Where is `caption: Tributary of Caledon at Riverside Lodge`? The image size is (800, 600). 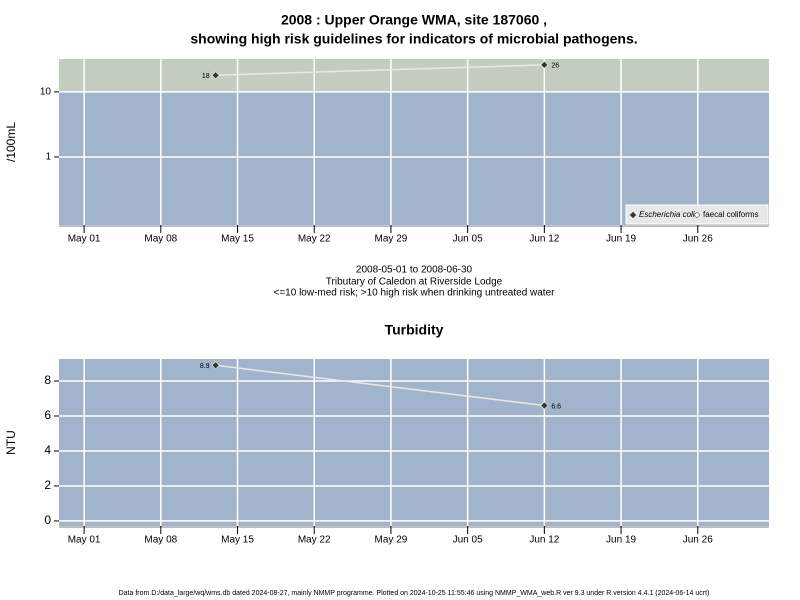
caption: Tributary of Caledon at Riverside Lodge is located at coordinates (414, 282).